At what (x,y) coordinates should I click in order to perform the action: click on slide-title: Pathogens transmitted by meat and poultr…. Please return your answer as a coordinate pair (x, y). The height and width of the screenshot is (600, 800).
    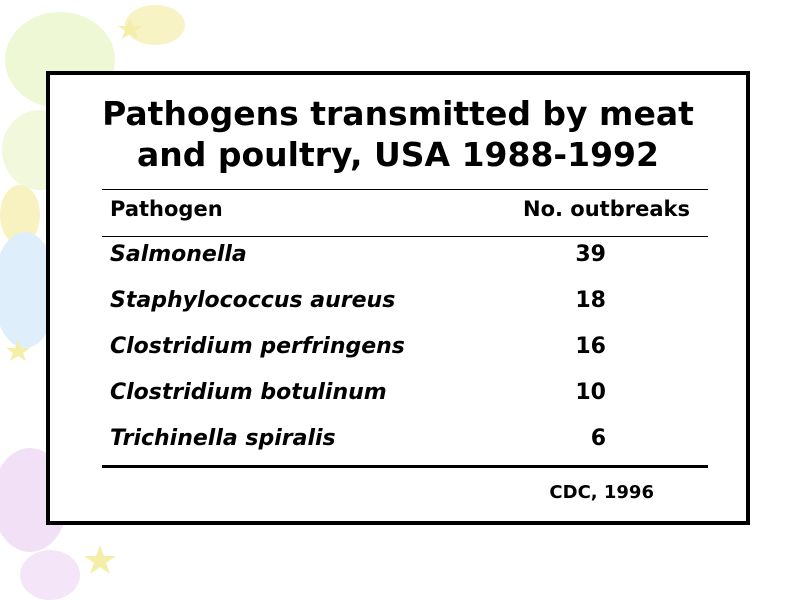
    Looking at the image, I should click on (398, 134).